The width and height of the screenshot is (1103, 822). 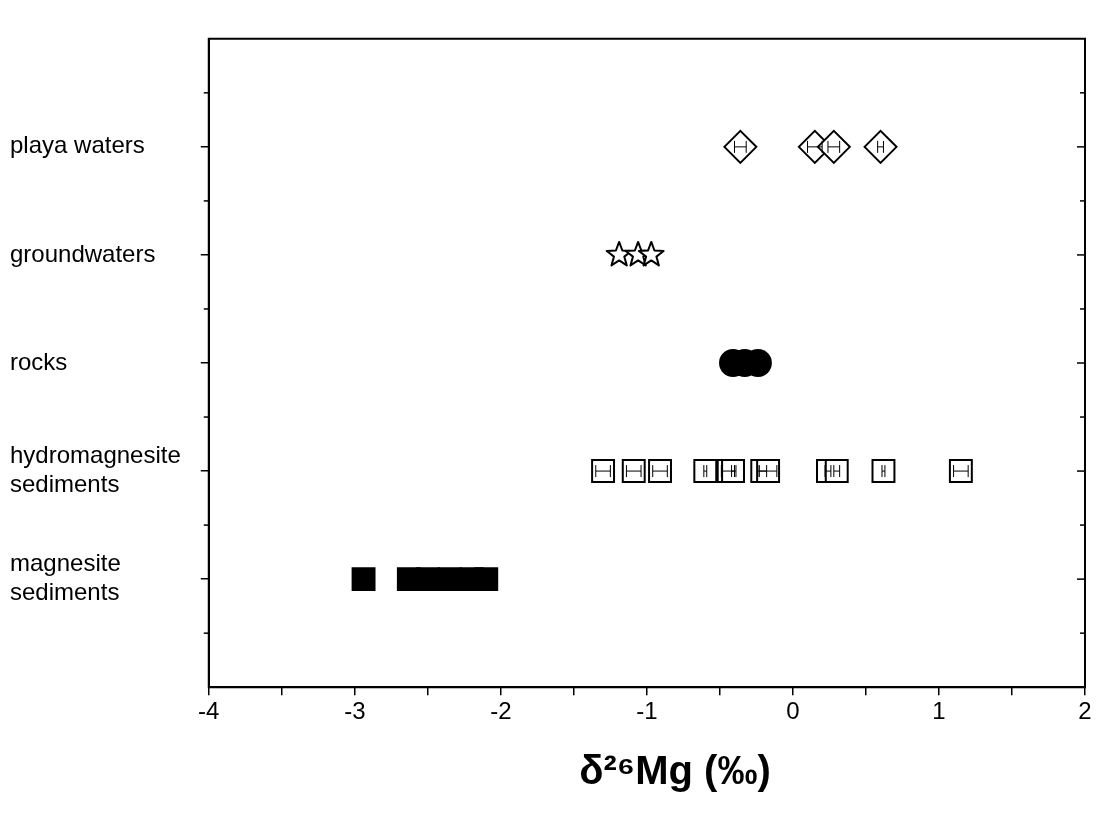 What do you see at coordinates (939, 711) in the screenshot?
I see `x-tick-label: 1` at bounding box center [939, 711].